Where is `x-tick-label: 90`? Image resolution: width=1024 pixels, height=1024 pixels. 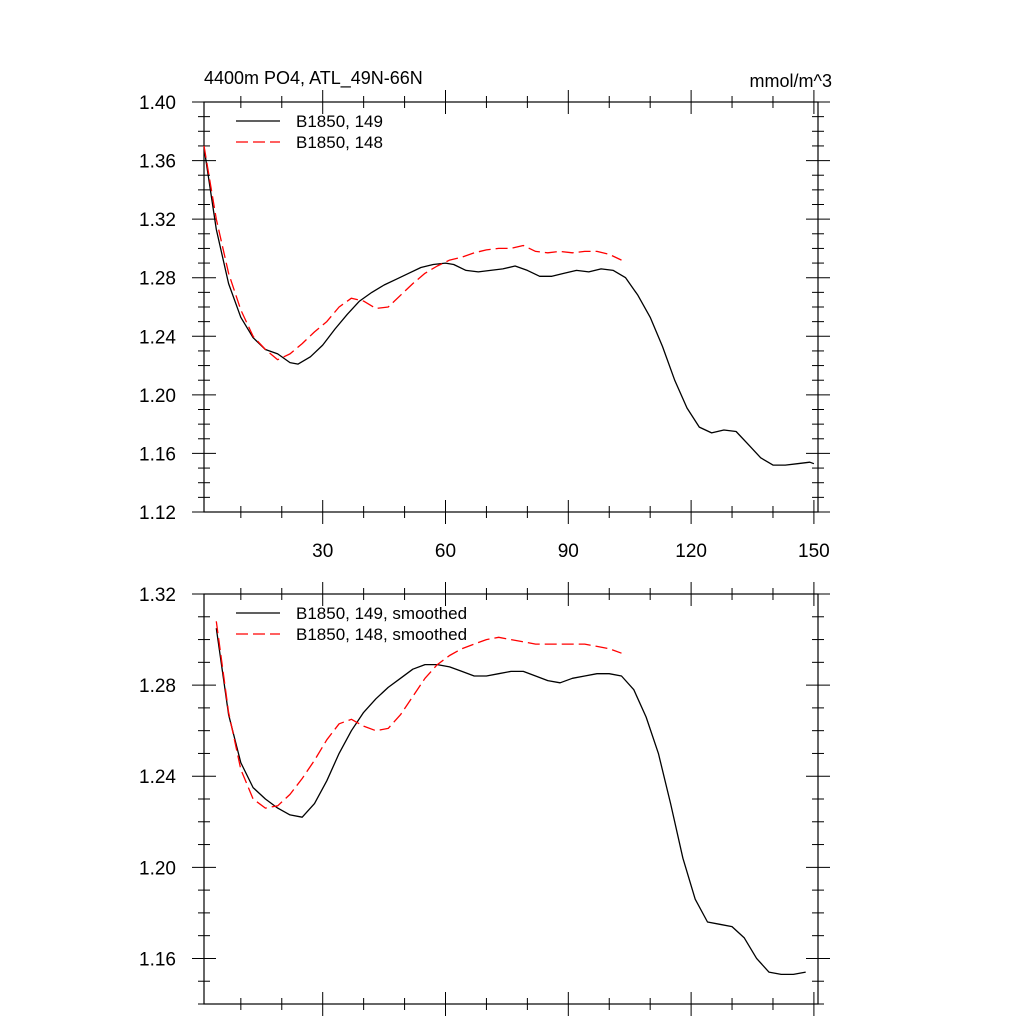
x-tick-label: 90 is located at coordinates (568, 551).